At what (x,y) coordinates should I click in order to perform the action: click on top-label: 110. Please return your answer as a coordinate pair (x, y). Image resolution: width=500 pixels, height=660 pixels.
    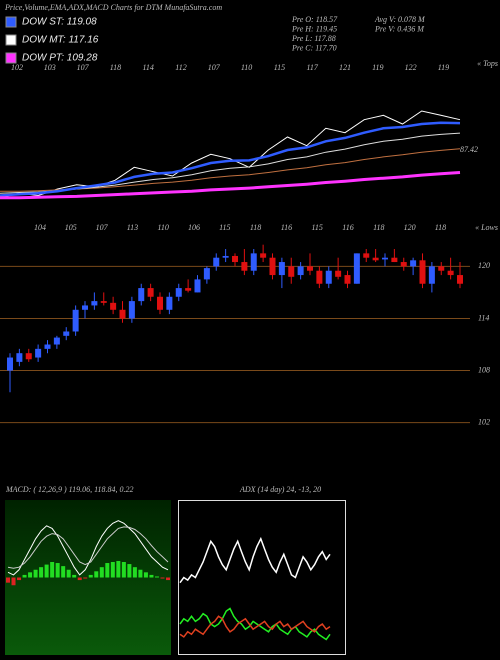
    Looking at the image, I should click on (162, 227).